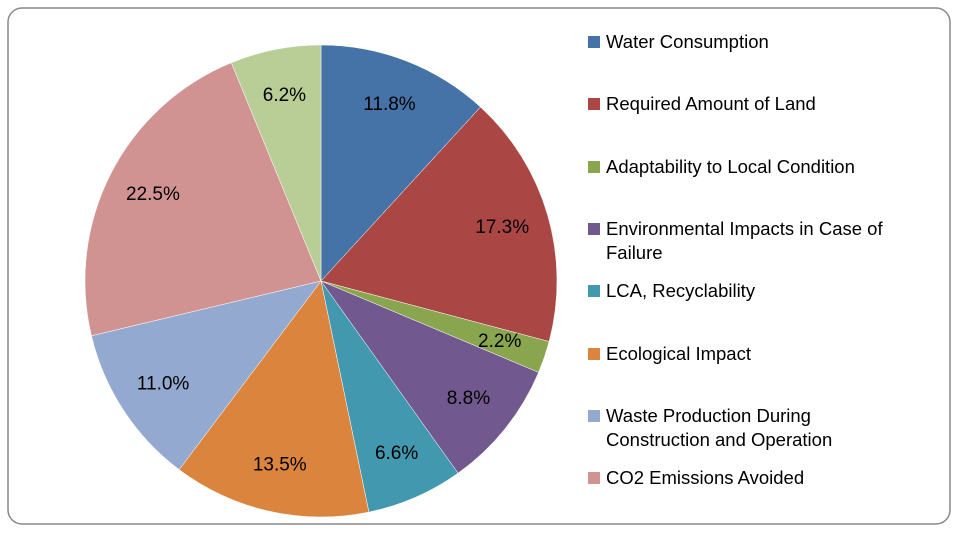 The image size is (959, 533). Describe the element at coordinates (396, 453) in the screenshot. I see `data-label: 6.6%` at that location.